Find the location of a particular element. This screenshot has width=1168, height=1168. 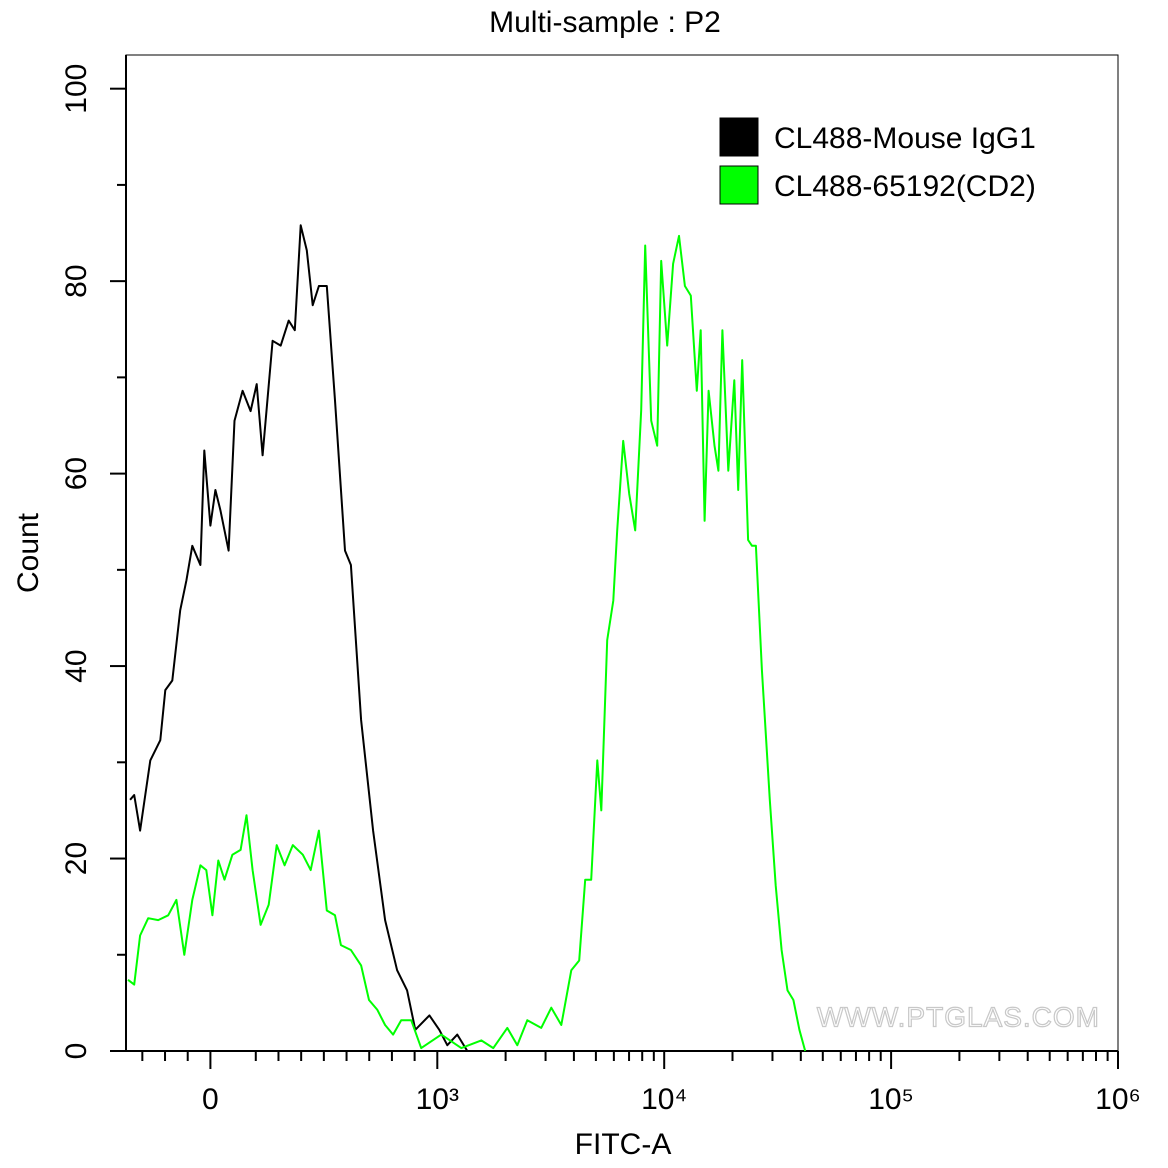

chart-title: Multi-sample : P2 is located at coordinates (605, 22).